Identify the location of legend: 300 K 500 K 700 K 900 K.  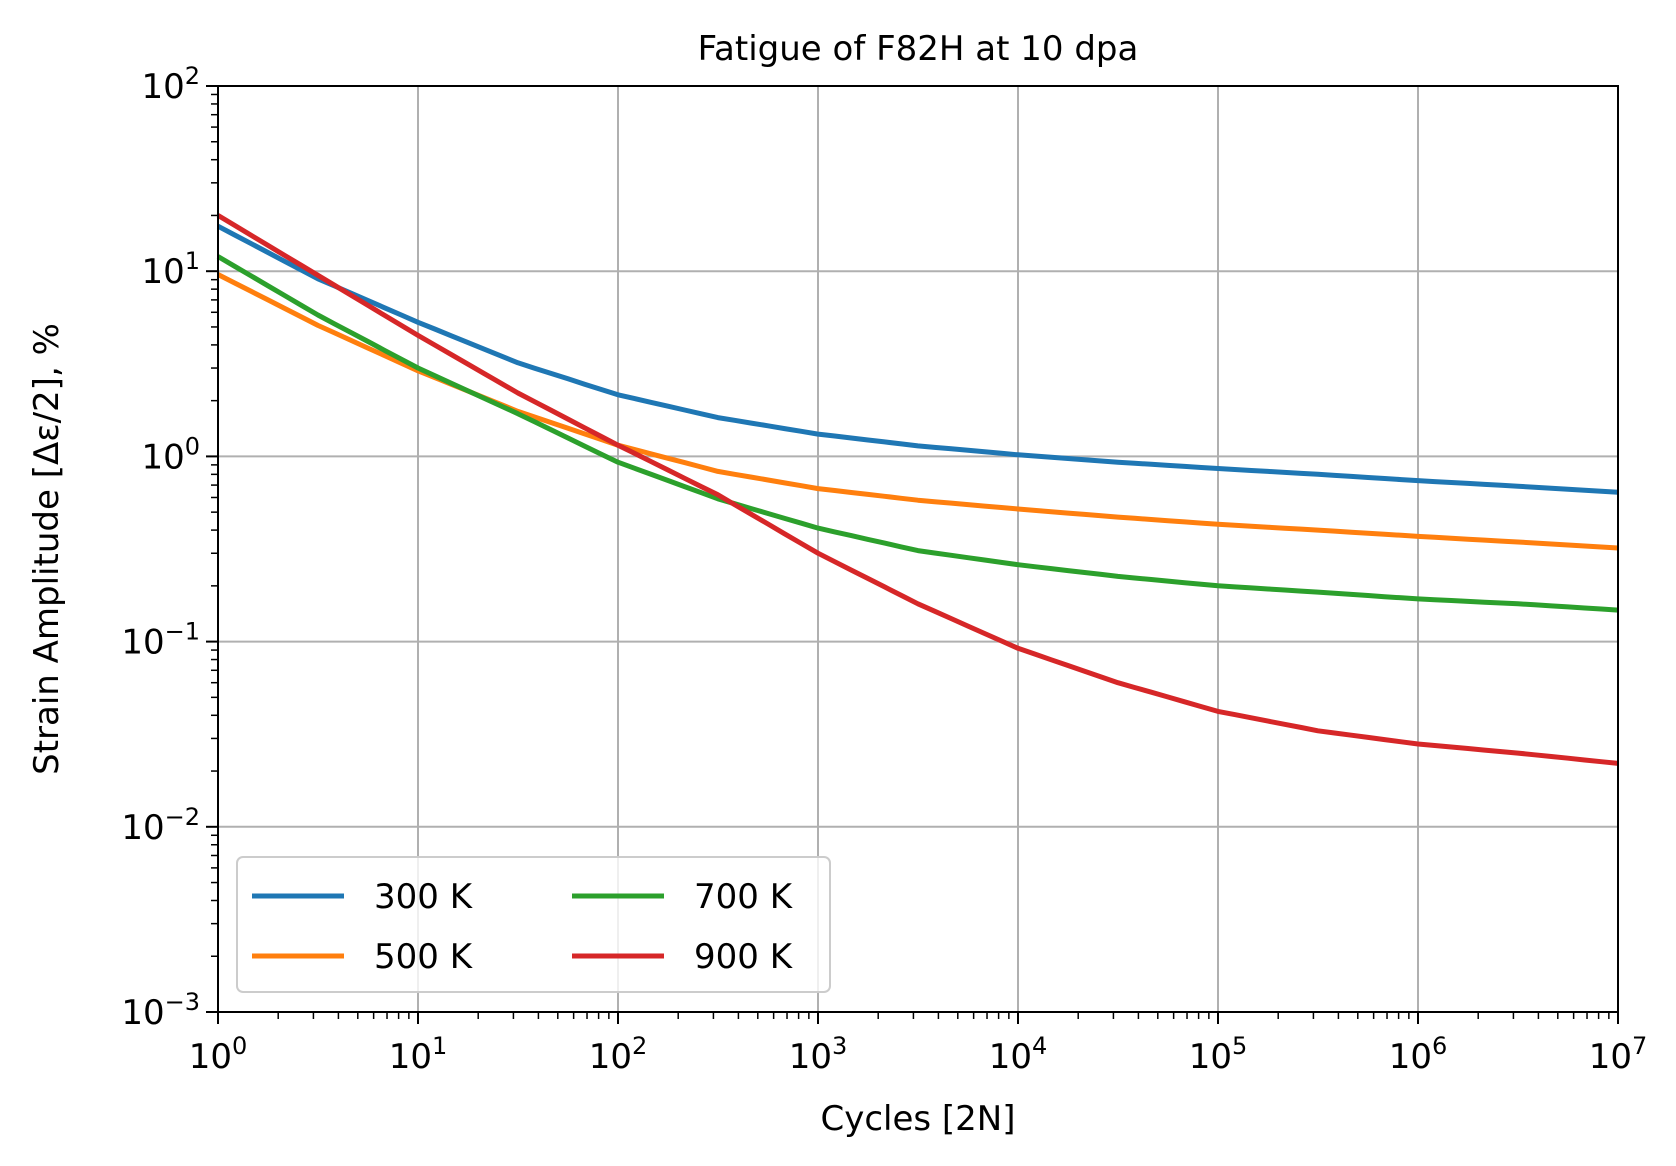
(533, 924).